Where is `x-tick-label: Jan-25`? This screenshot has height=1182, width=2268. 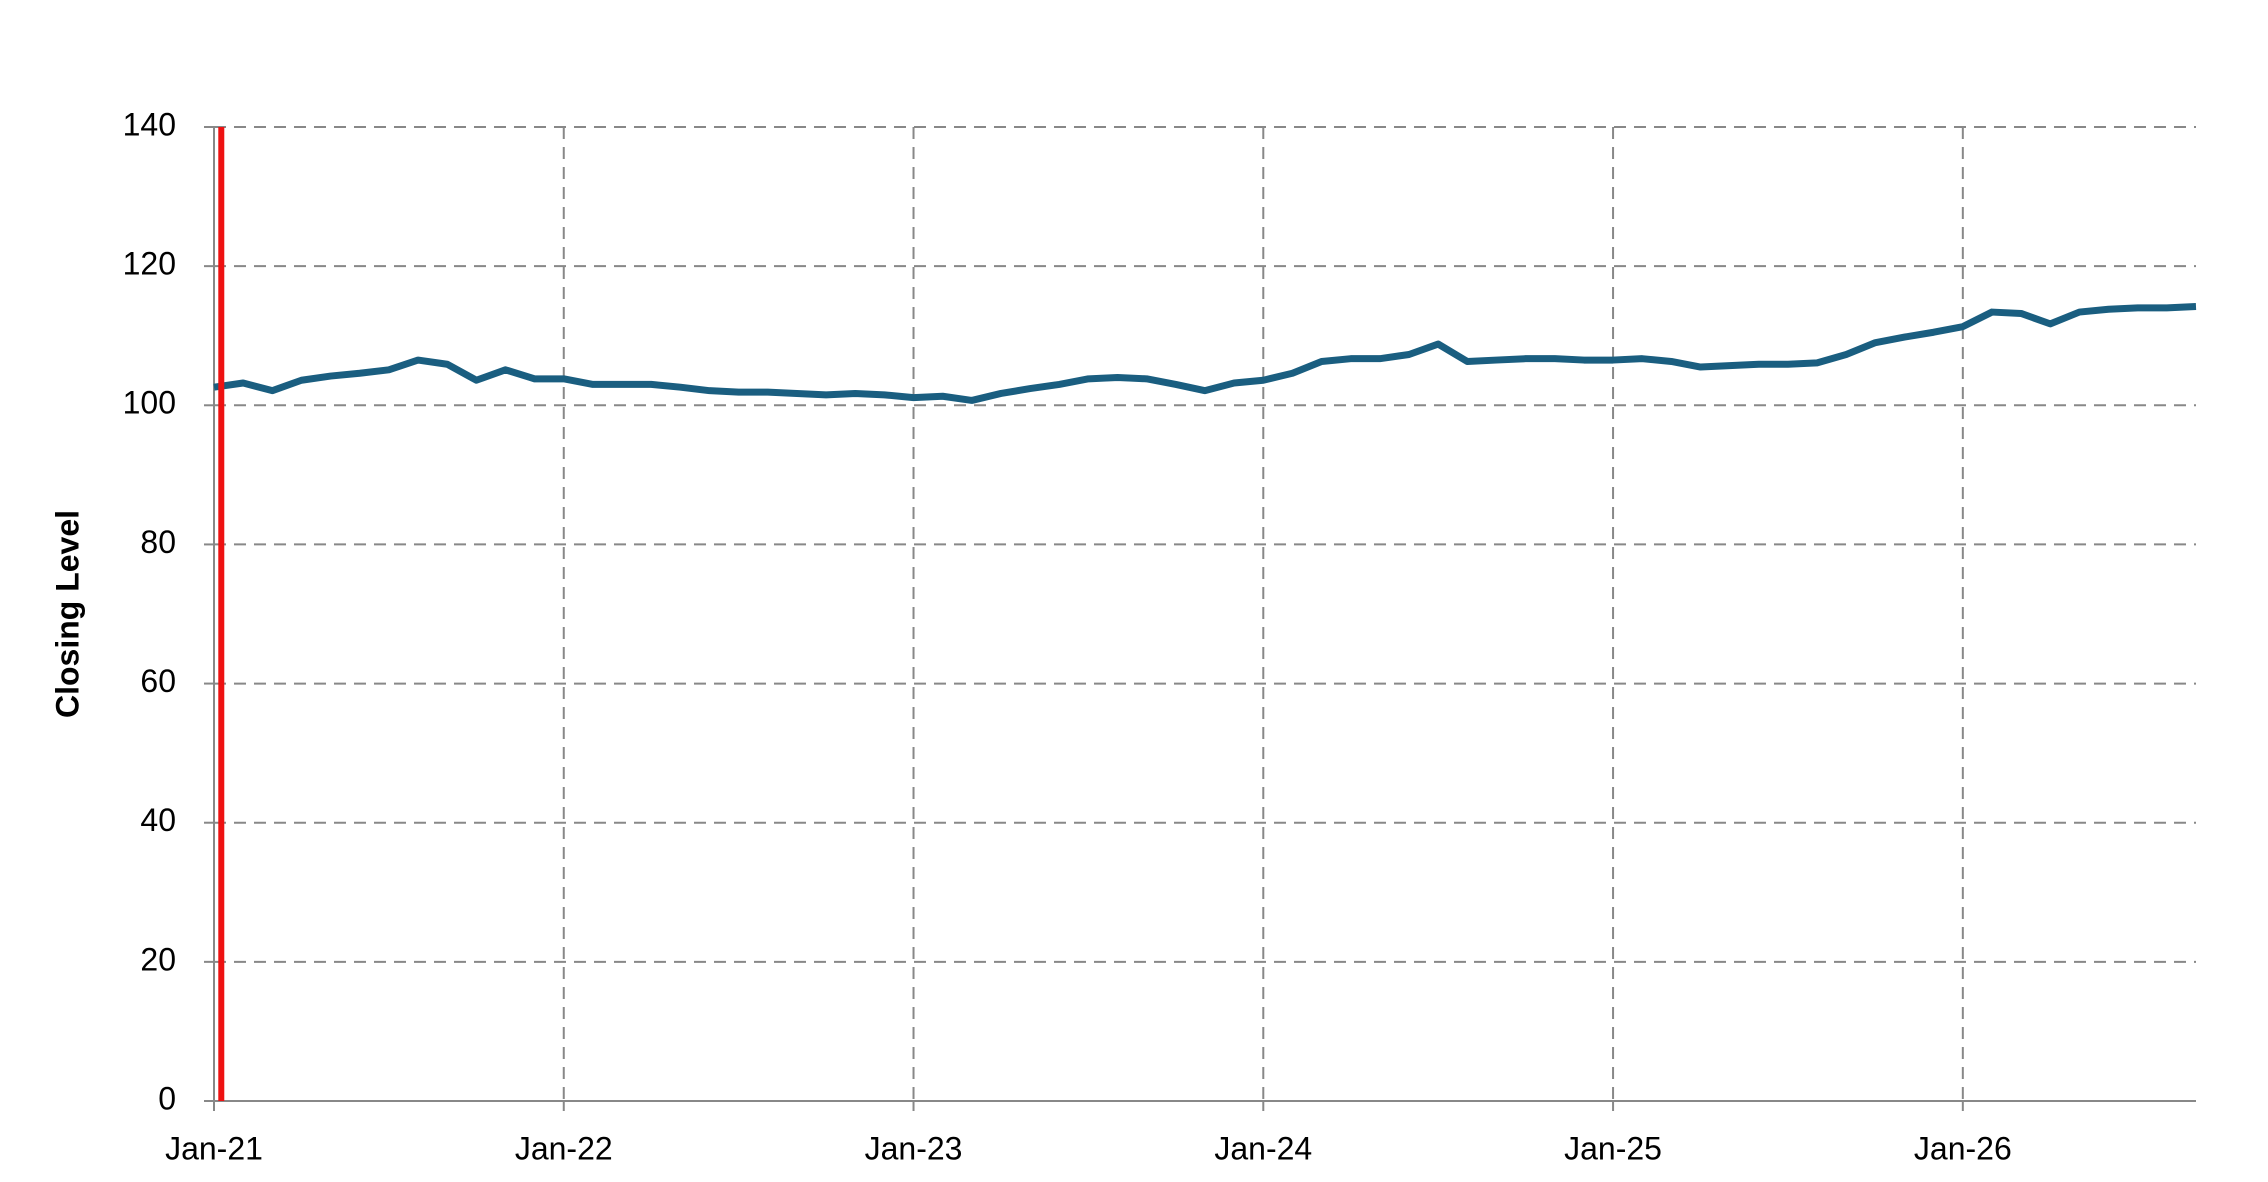 x-tick-label: Jan-25 is located at coordinates (1613, 1148).